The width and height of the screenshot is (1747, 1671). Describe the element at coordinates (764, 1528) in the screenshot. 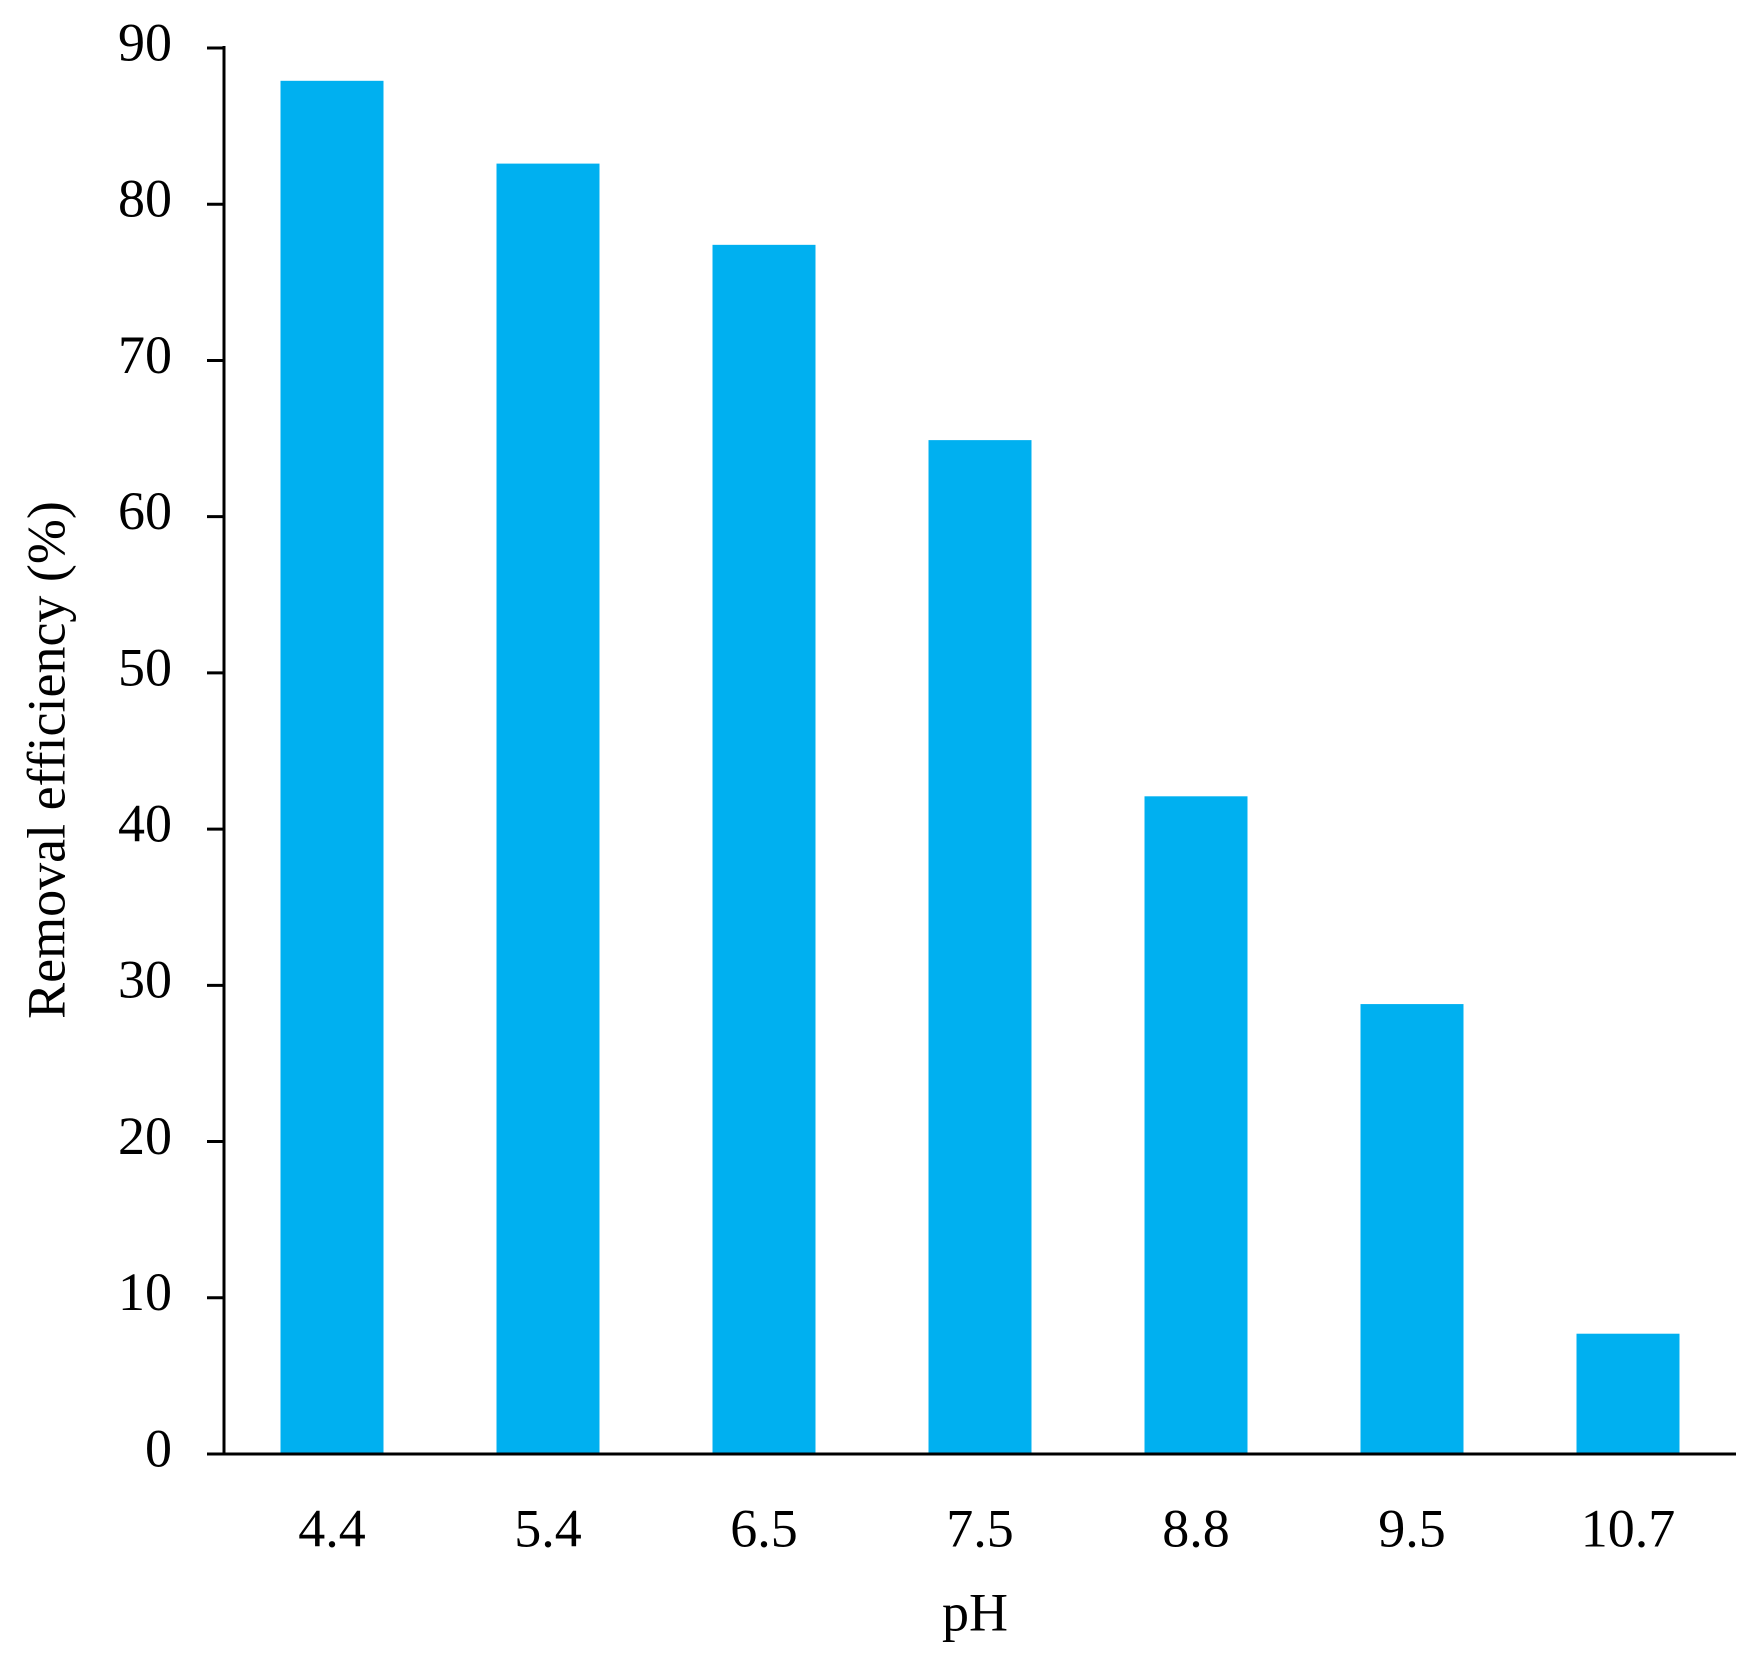

I see `x-tick-label: 6.5` at that location.